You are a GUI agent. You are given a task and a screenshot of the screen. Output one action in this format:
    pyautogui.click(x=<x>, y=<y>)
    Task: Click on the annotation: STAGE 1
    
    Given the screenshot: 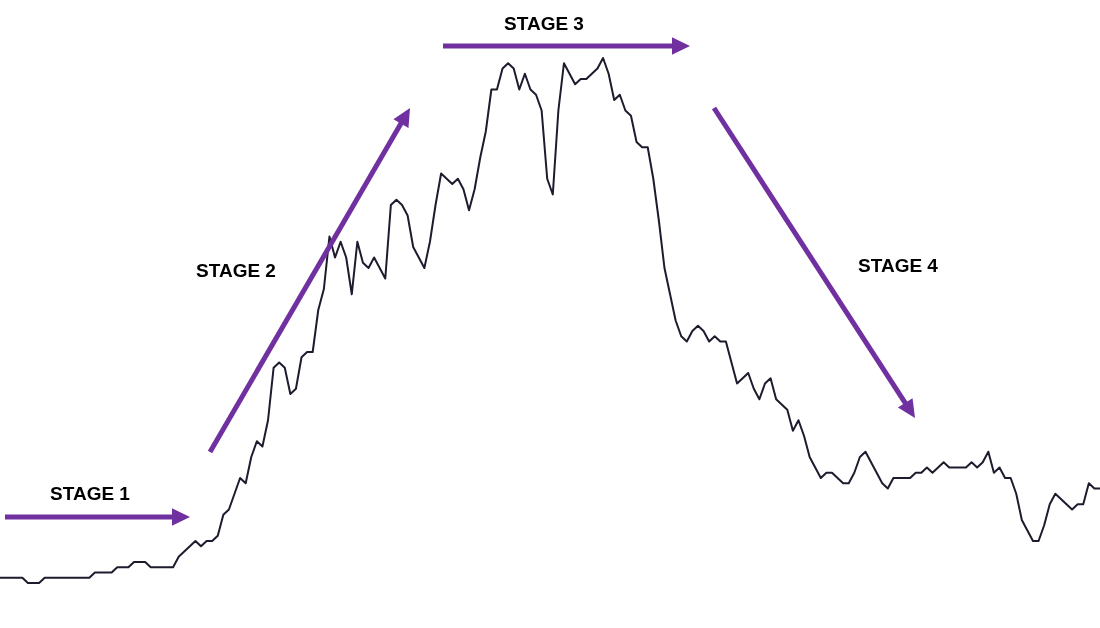 What is the action you would take?
    pyautogui.click(x=90, y=493)
    